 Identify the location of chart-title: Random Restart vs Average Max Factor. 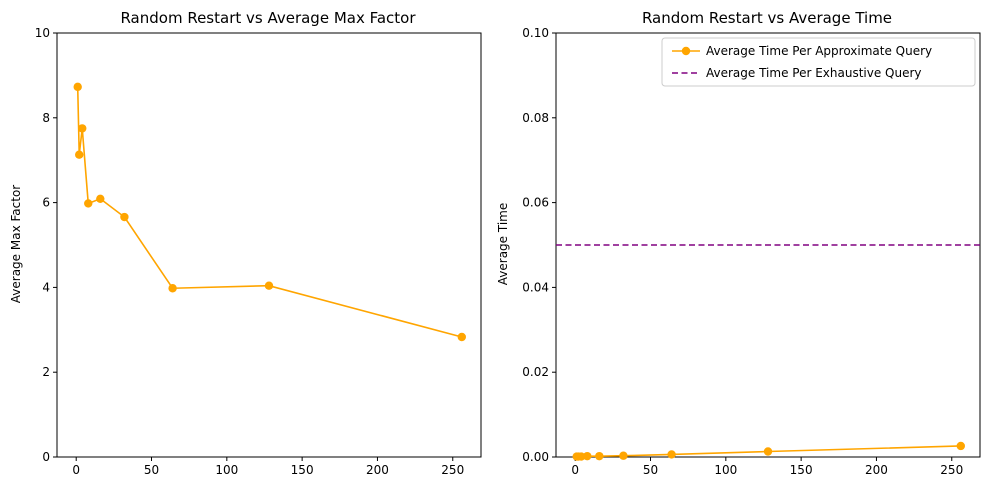
(268, 18).